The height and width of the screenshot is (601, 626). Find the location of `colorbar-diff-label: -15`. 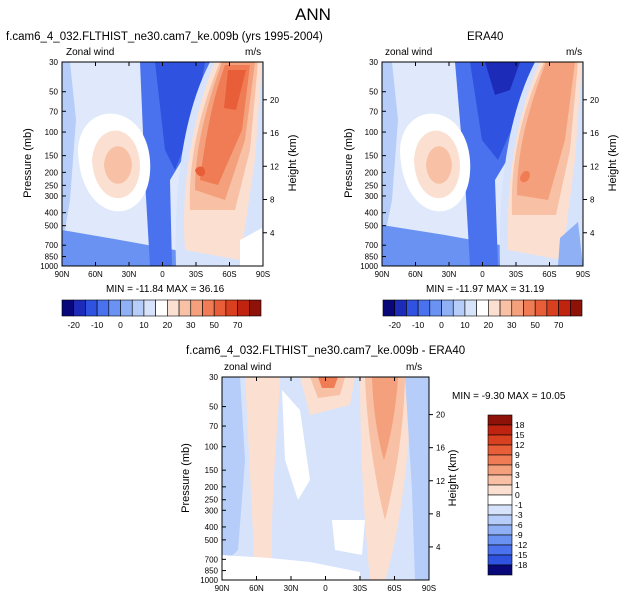

colorbar-diff-label: -15 is located at coordinates (521, 555).